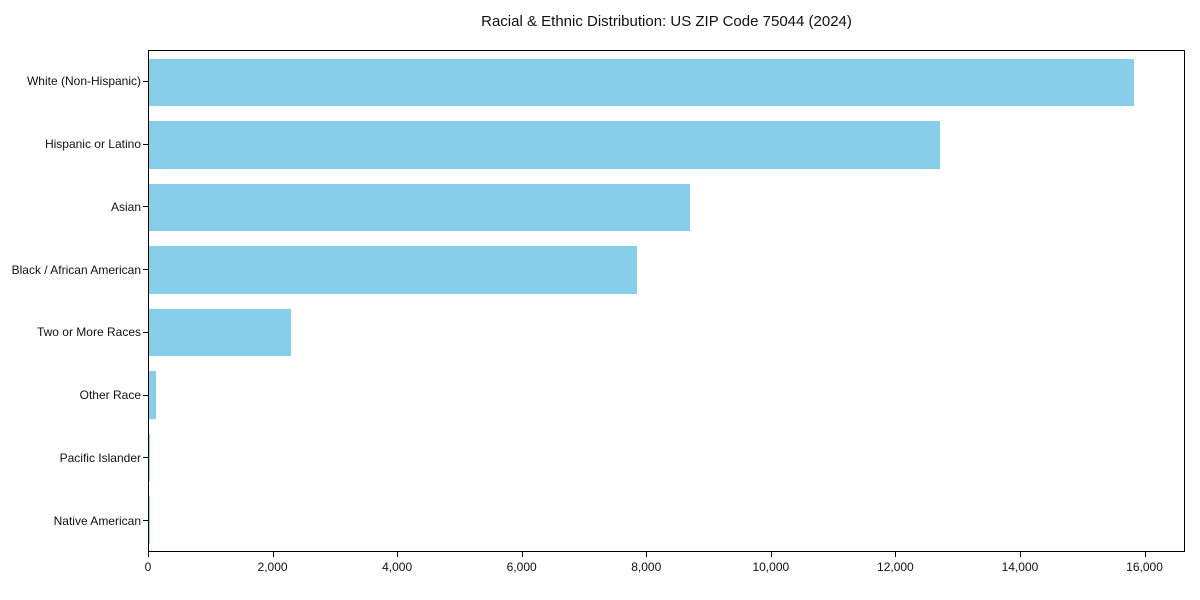 This screenshot has height=600, width=1200. What do you see at coordinates (92, 144) in the screenshot?
I see `y-tick-label-hispanic-or-latino: Hispanic or Latino` at bounding box center [92, 144].